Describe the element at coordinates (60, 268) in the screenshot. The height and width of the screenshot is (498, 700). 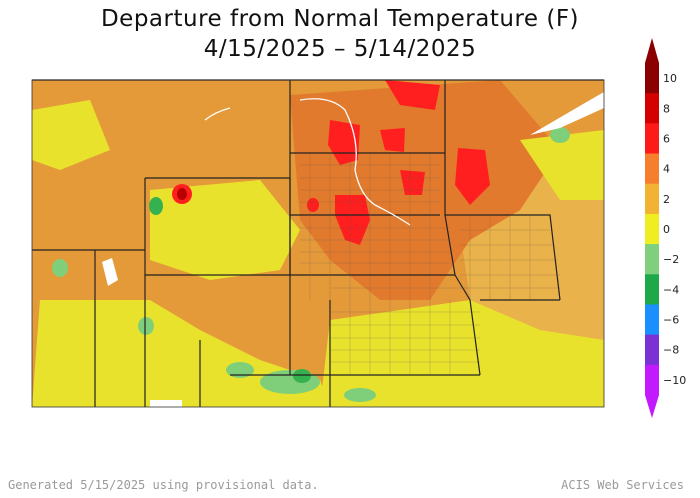
I see `green-spot-west` at that location.